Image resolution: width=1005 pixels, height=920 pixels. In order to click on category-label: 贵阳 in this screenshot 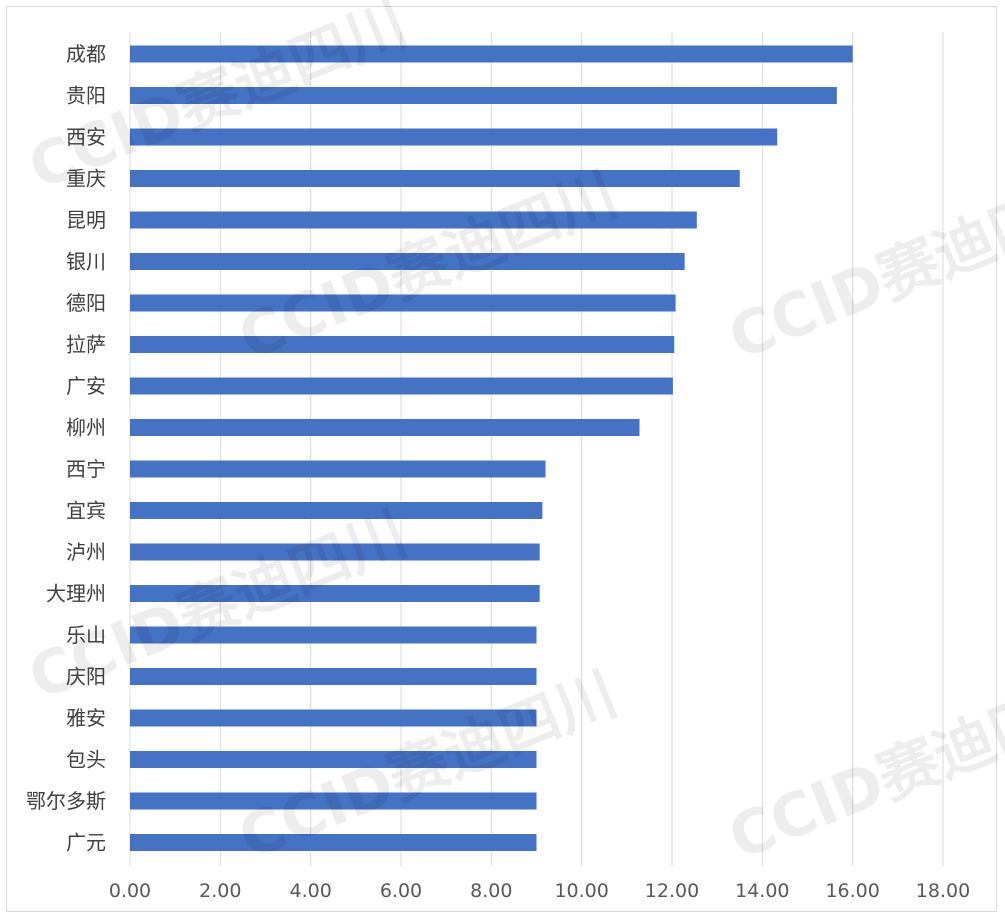, I will do `click(86, 96)`.